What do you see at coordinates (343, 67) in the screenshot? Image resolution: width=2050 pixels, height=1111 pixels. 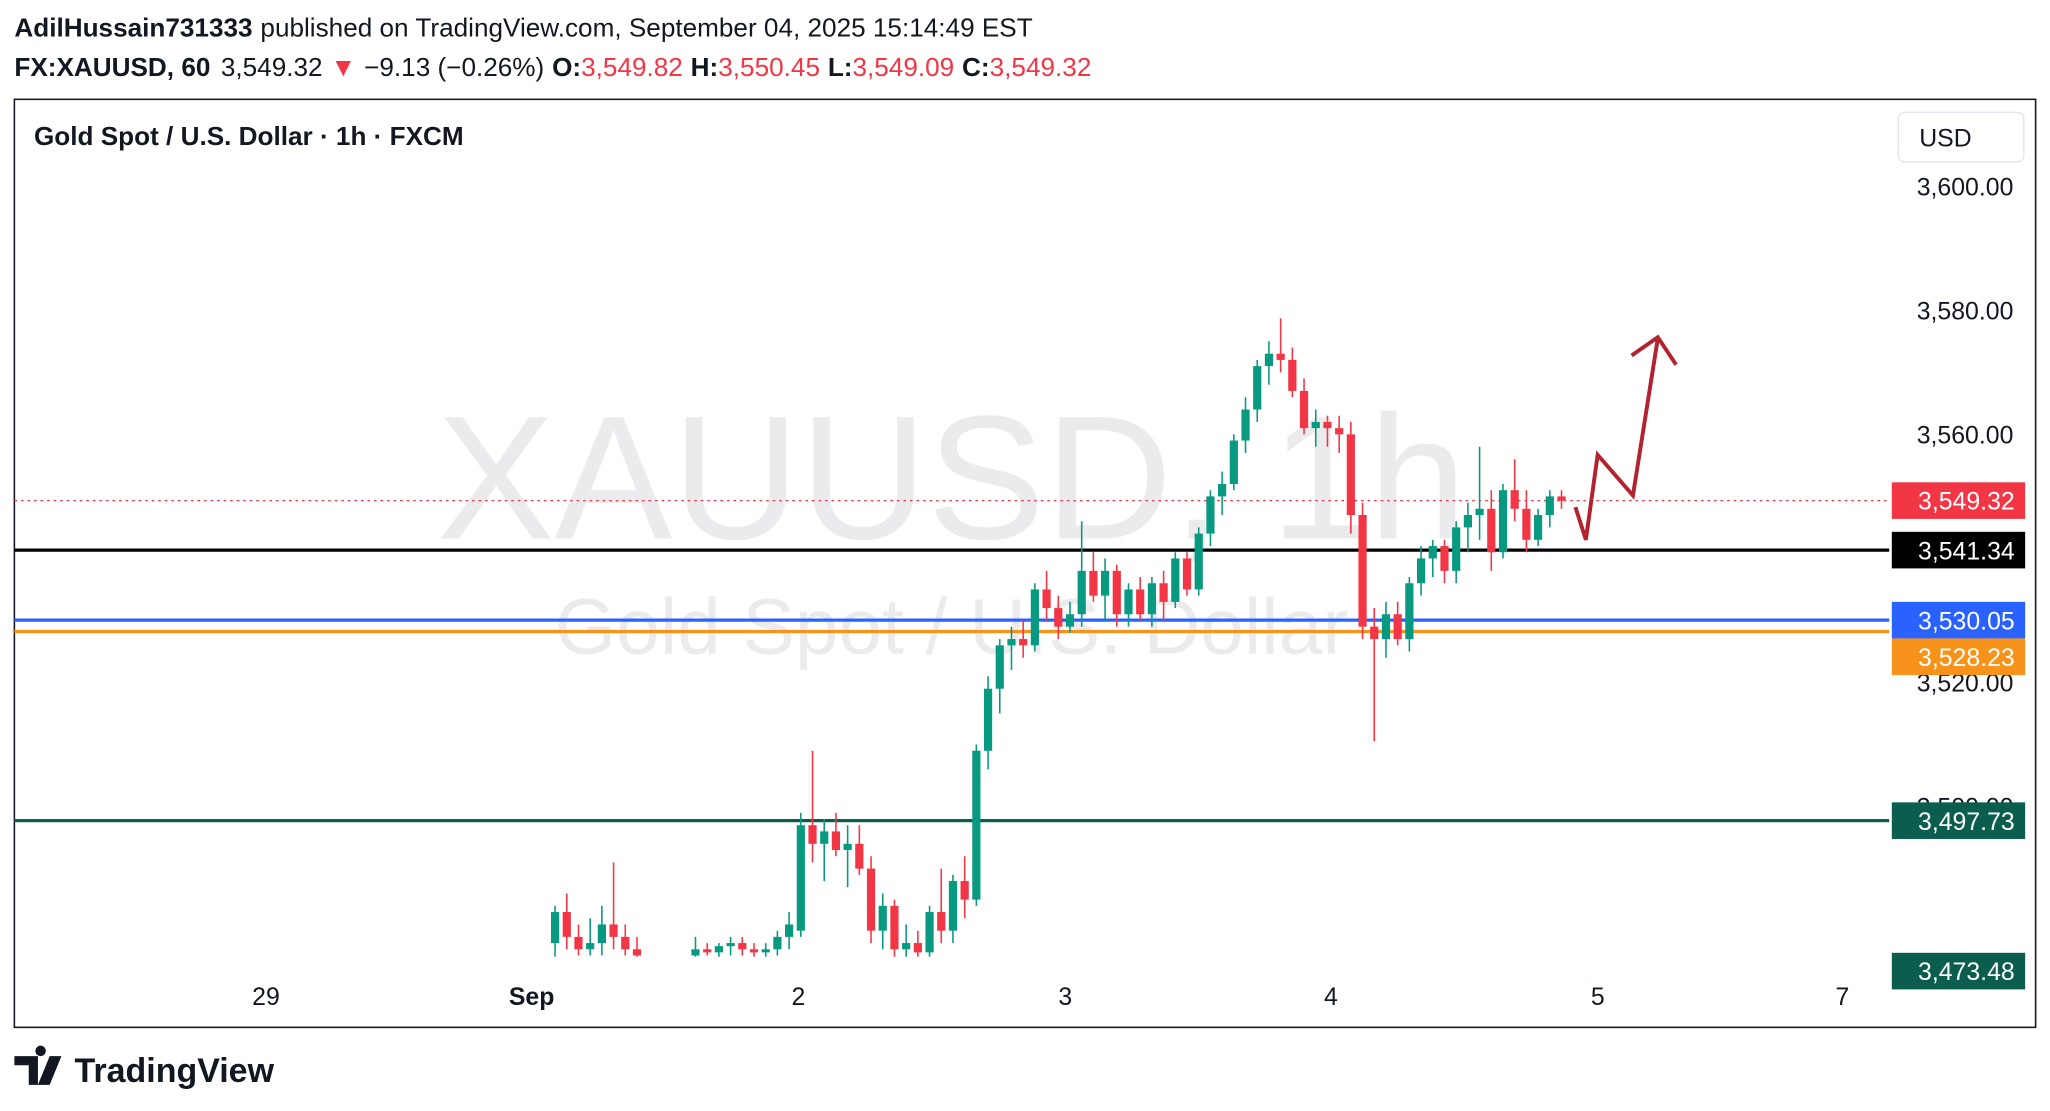 I see `change-arrow: ▼` at bounding box center [343, 67].